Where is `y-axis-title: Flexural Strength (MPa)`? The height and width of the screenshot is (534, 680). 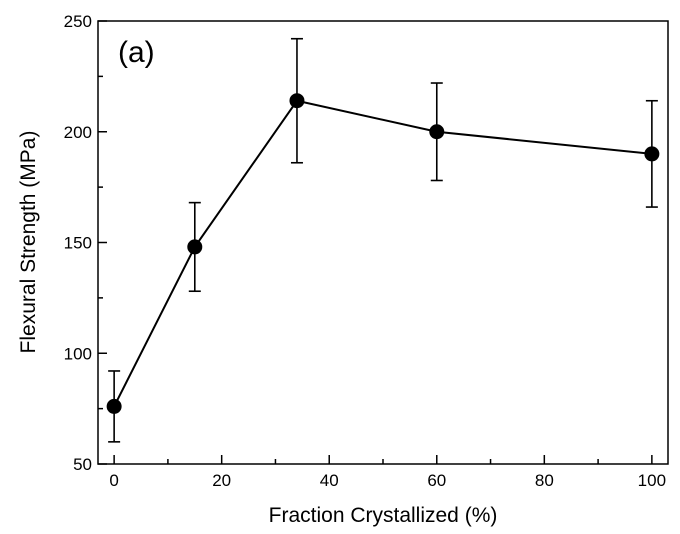 y-axis-title: Flexural Strength (MPa) is located at coordinates (28, 242).